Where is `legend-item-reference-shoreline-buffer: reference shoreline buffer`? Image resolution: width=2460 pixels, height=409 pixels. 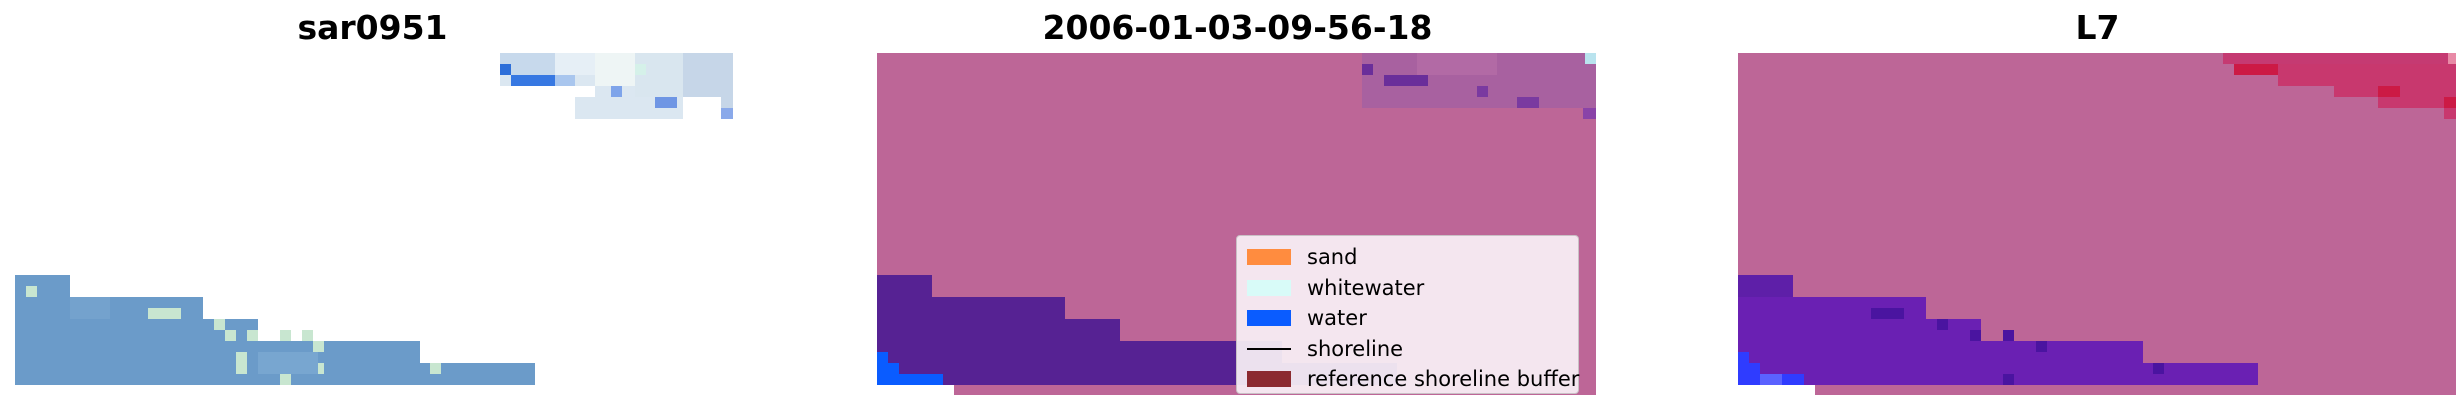
legend-item-reference-shoreline-buffer: reference shoreline buffer is located at coordinates (1413, 379).